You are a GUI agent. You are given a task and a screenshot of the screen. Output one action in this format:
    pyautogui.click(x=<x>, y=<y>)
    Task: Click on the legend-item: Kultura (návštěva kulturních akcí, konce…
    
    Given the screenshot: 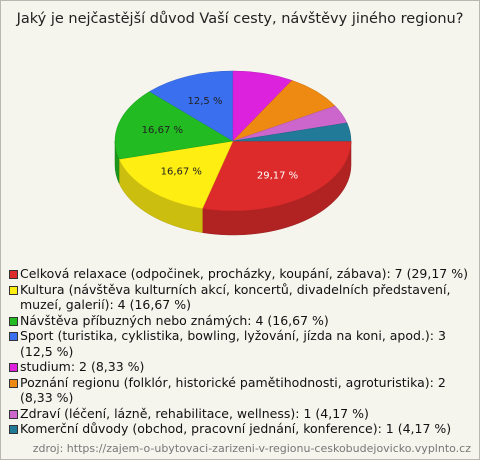 What is the action you would take?
    pyautogui.click(x=240, y=297)
    